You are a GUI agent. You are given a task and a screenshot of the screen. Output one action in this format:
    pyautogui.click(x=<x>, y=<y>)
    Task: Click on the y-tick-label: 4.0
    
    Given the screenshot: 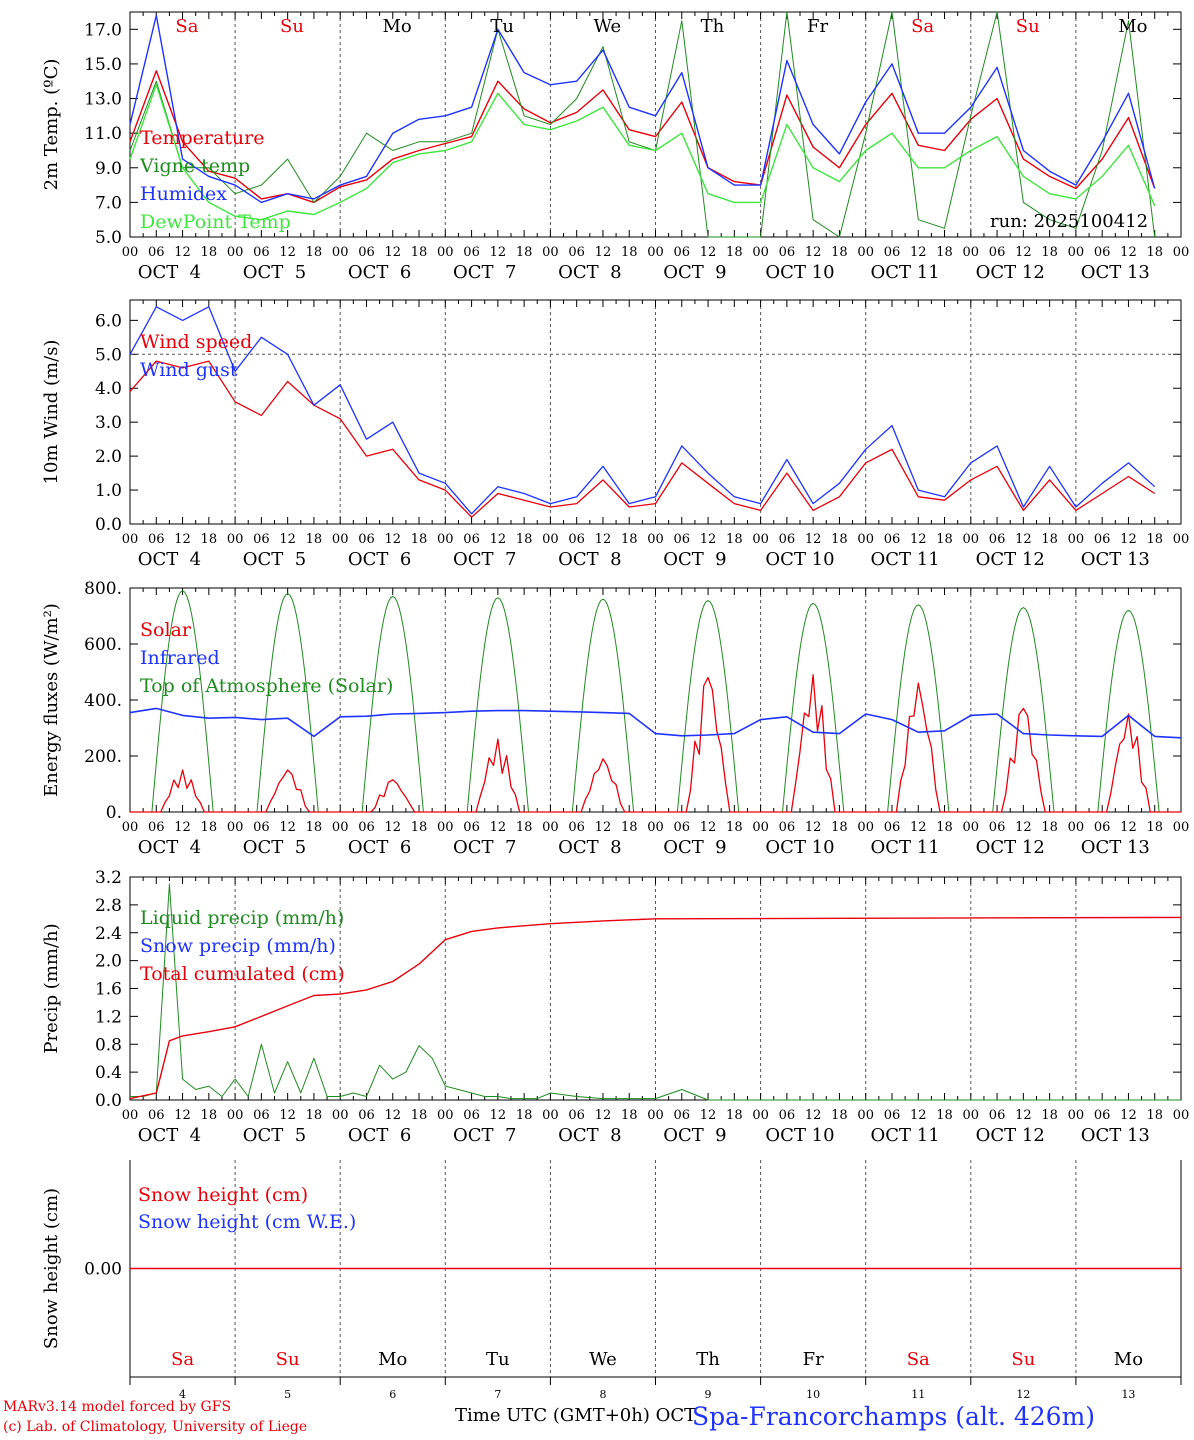 What is the action you would take?
    pyautogui.click(x=108, y=389)
    